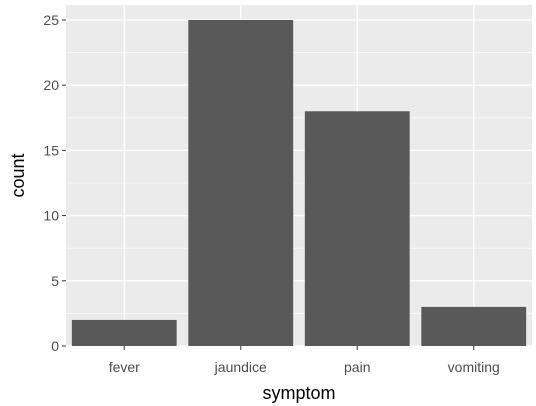  Describe the element at coordinates (54, 183) in the screenshot. I see `y-axis: 0 5 10 15 20 25` at that location.